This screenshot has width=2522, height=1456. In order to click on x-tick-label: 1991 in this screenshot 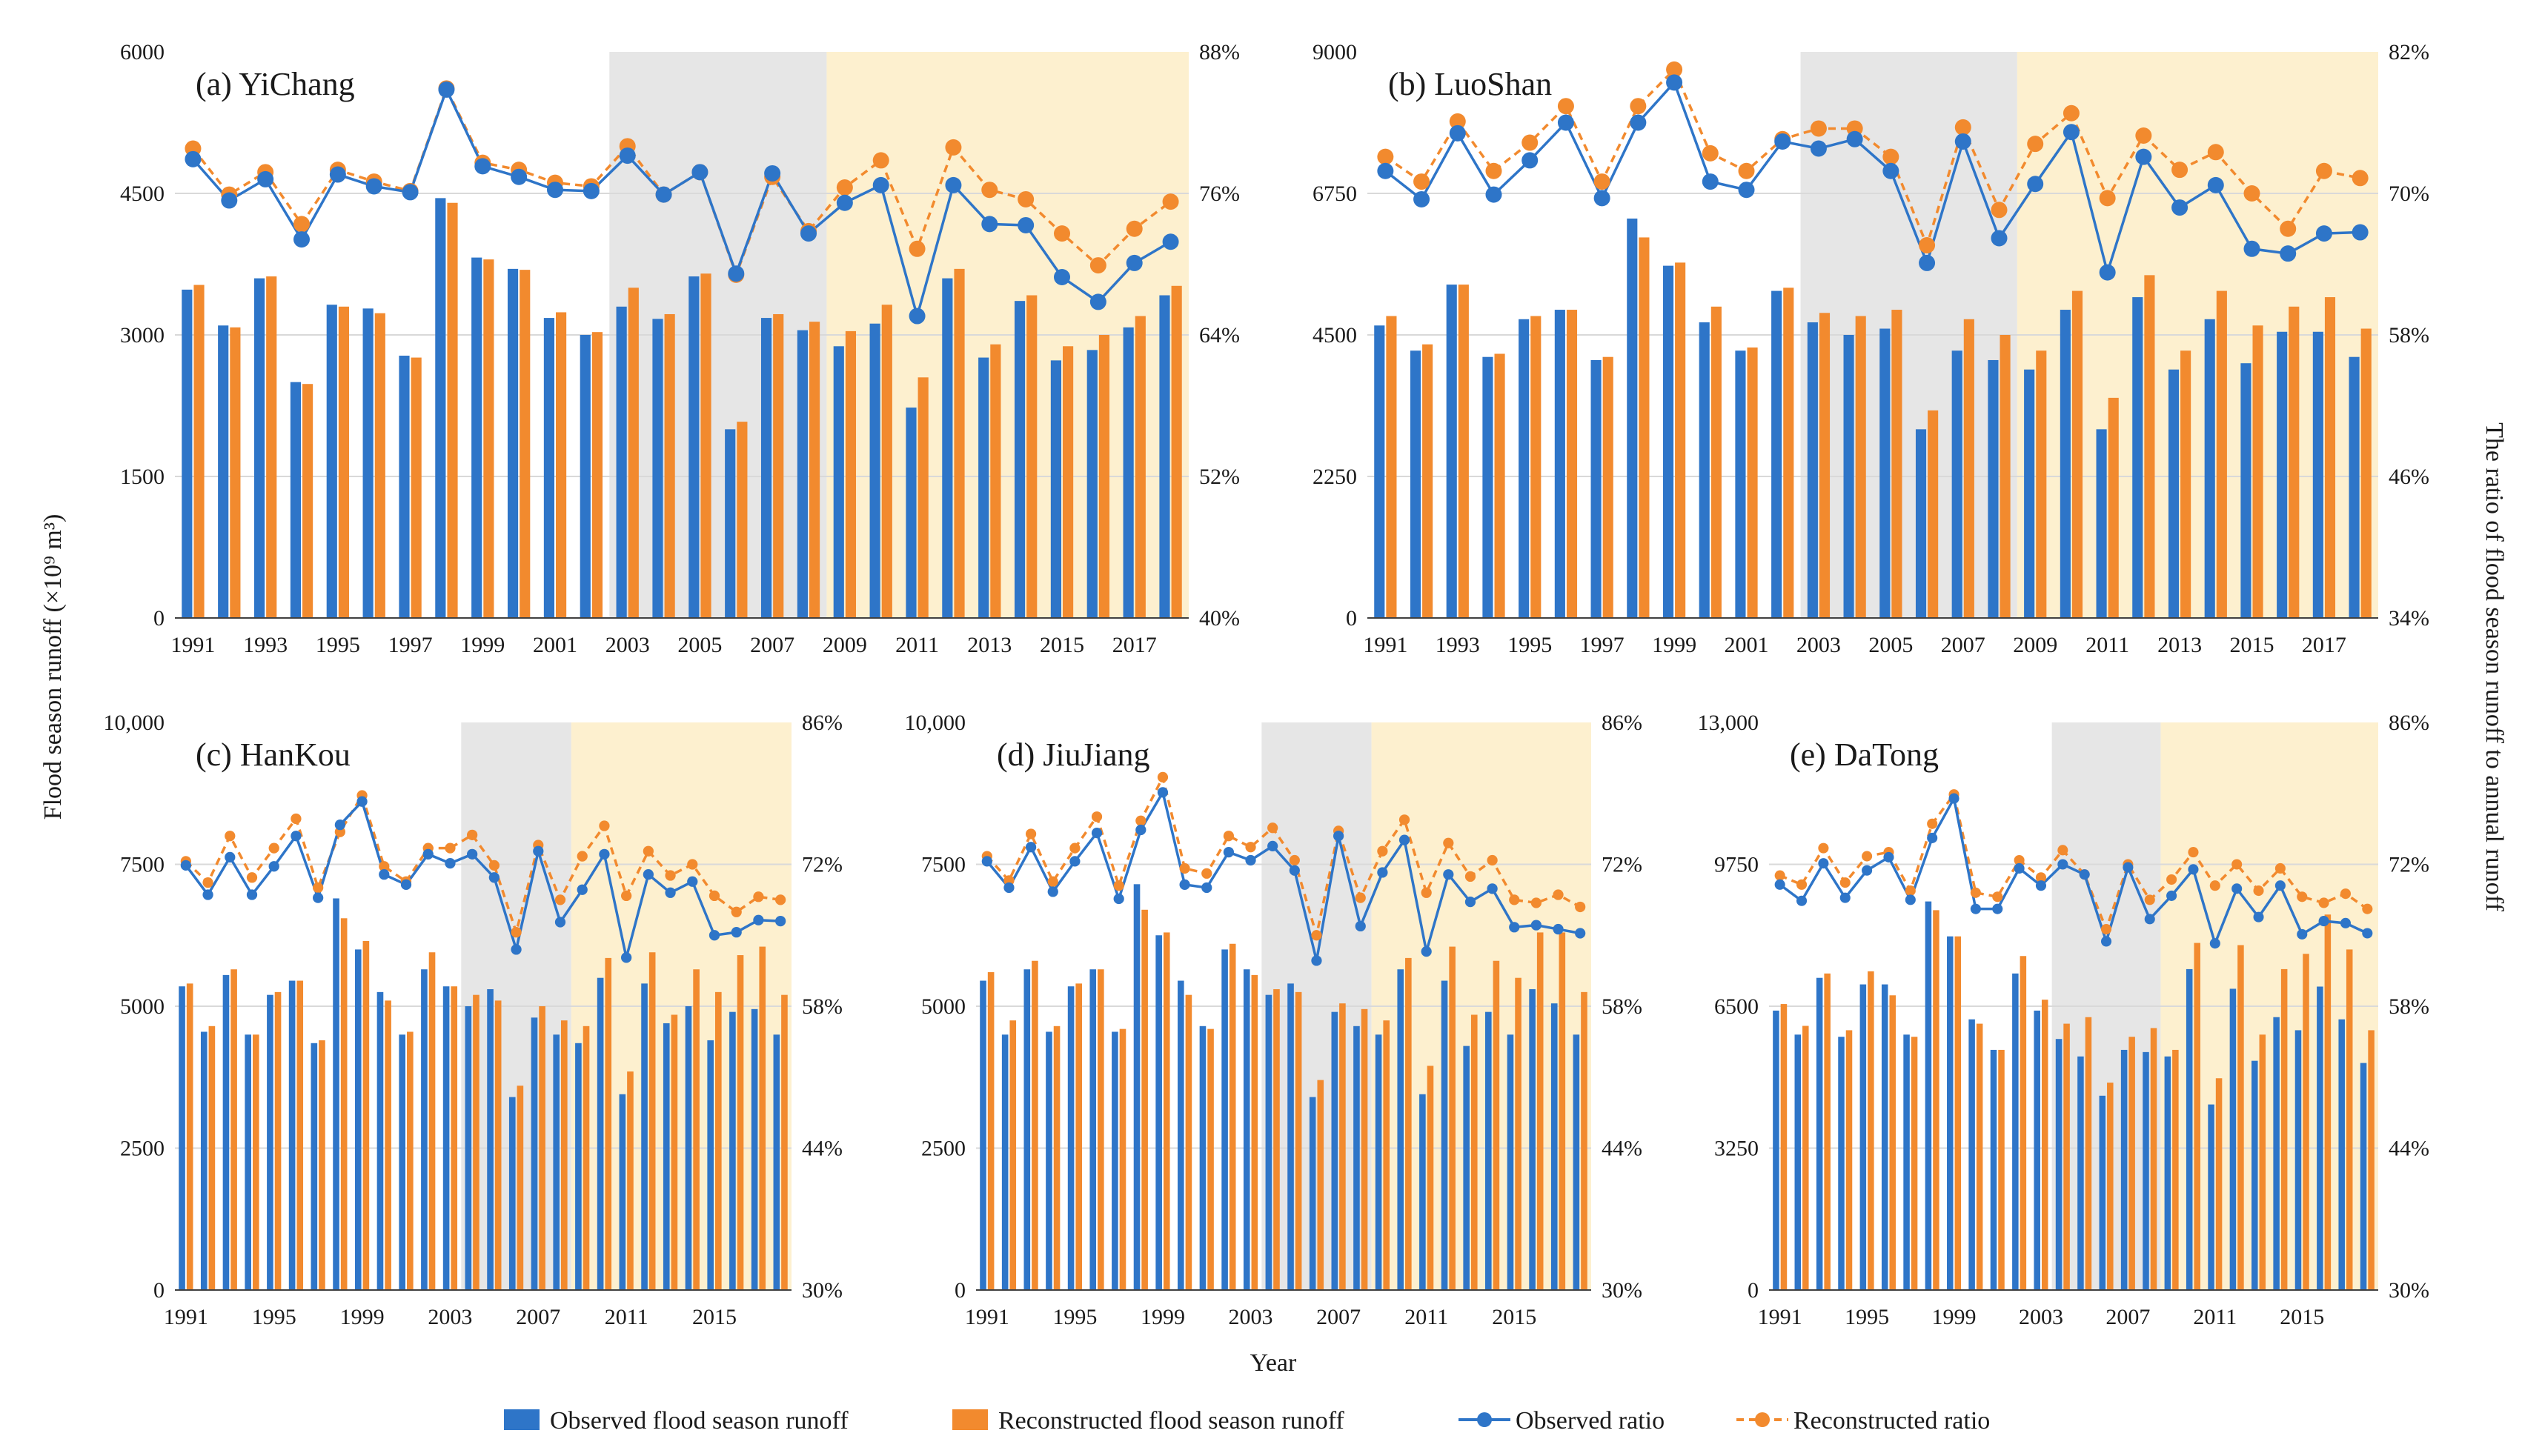, I will do `click(192, 645)`.